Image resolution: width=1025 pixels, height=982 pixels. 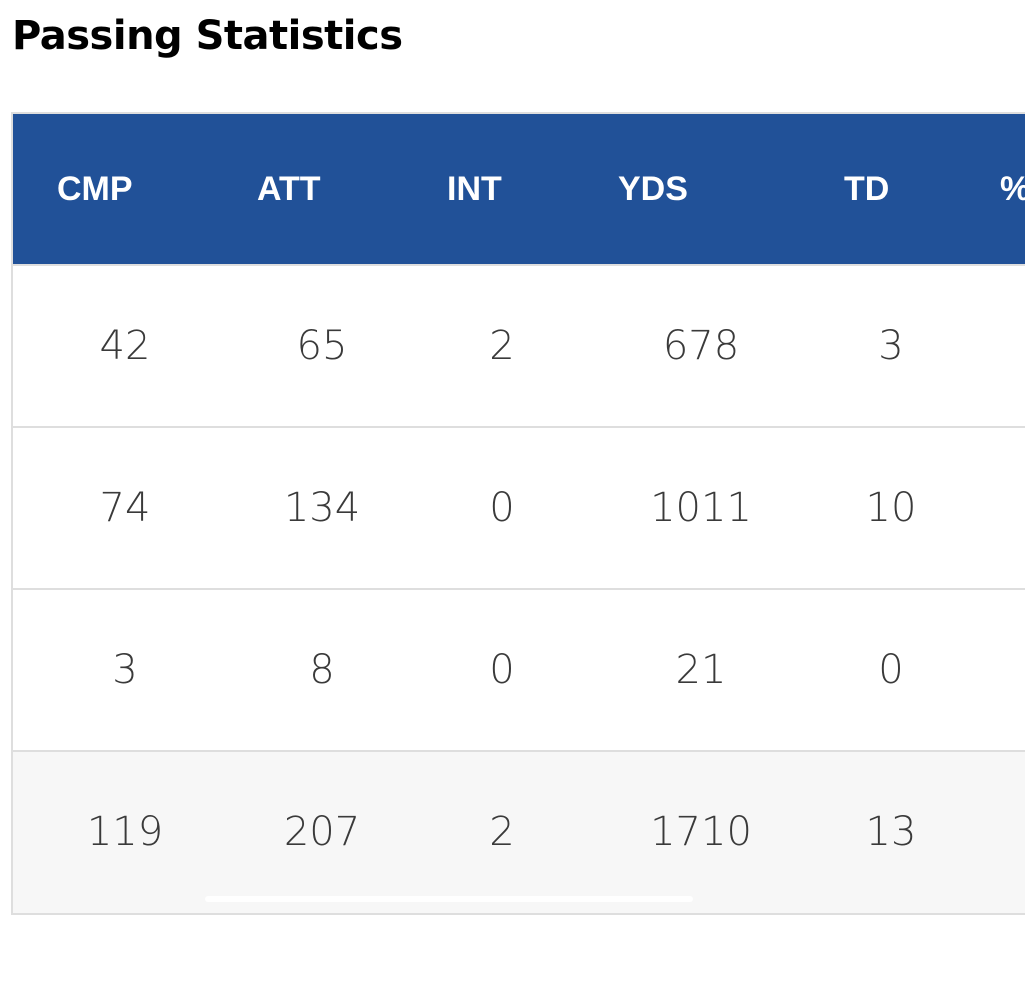 I want to click on cell-att: 8, so click(x=322, y=670).